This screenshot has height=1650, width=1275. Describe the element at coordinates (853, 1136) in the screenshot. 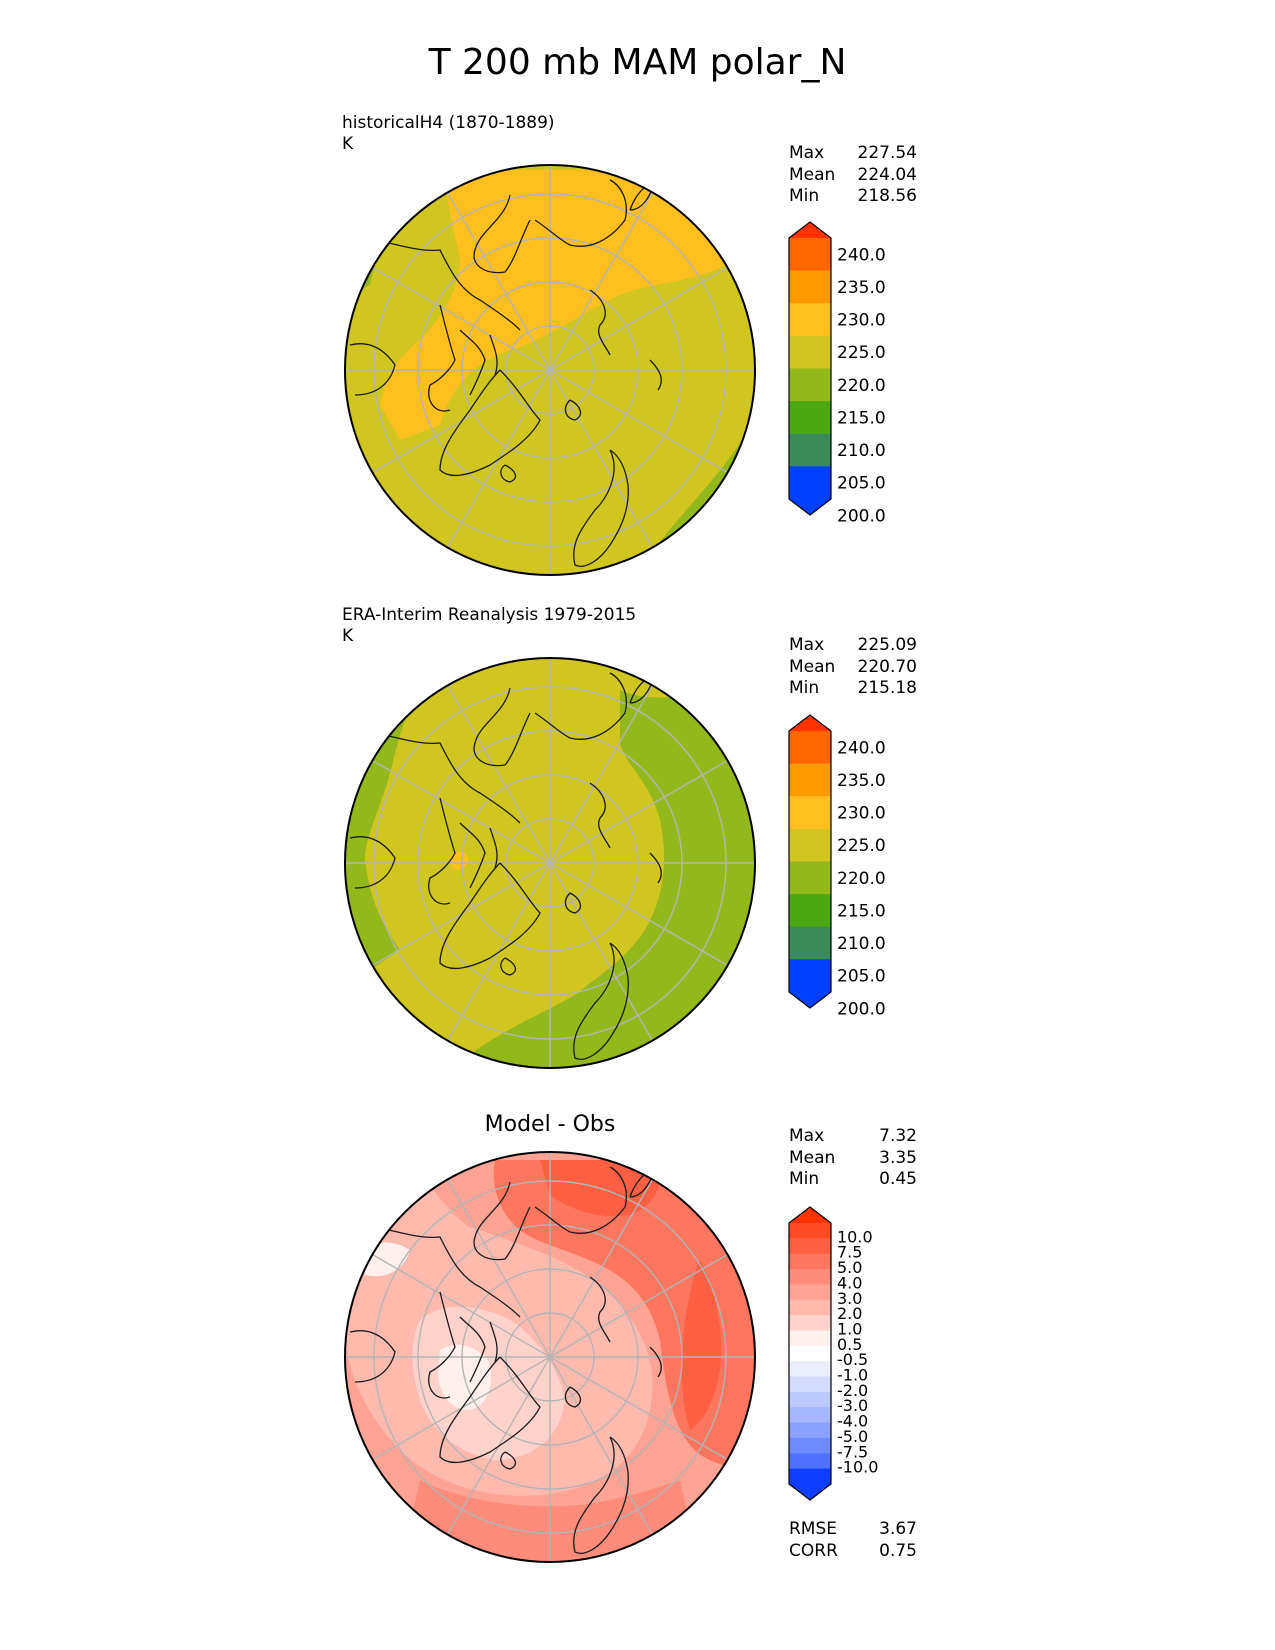

I see `stat-row: Max 7.32` at that location.